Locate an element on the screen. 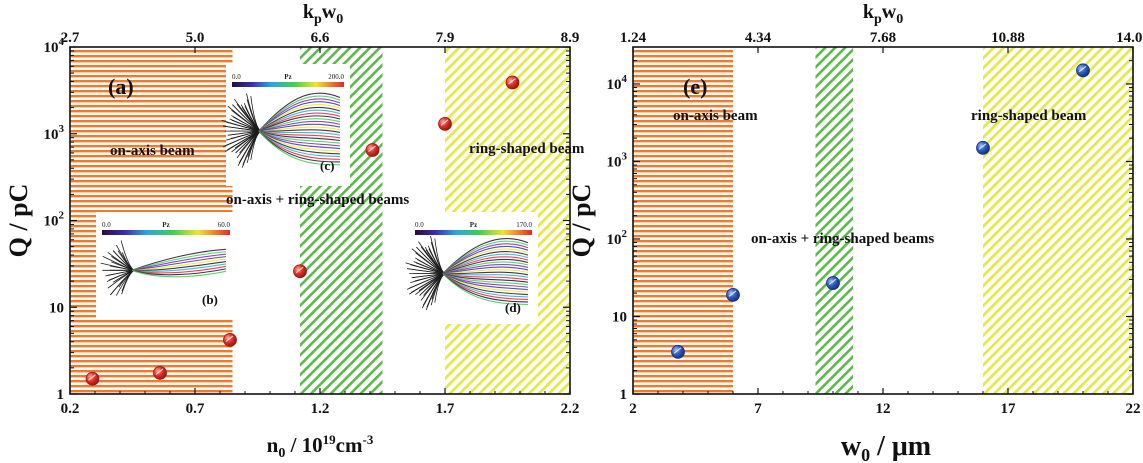 The height and width of the screenshot is (463, 1143). panel-label: (e) is located at coordinates (695, 86).